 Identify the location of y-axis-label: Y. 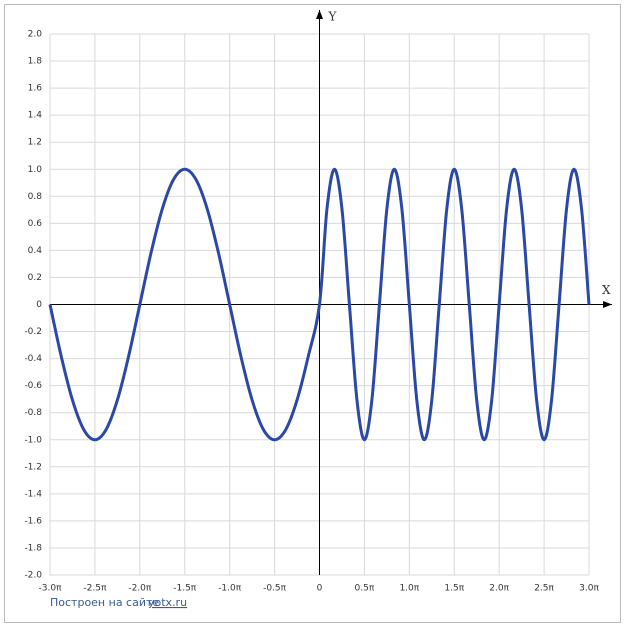
(333, 17).